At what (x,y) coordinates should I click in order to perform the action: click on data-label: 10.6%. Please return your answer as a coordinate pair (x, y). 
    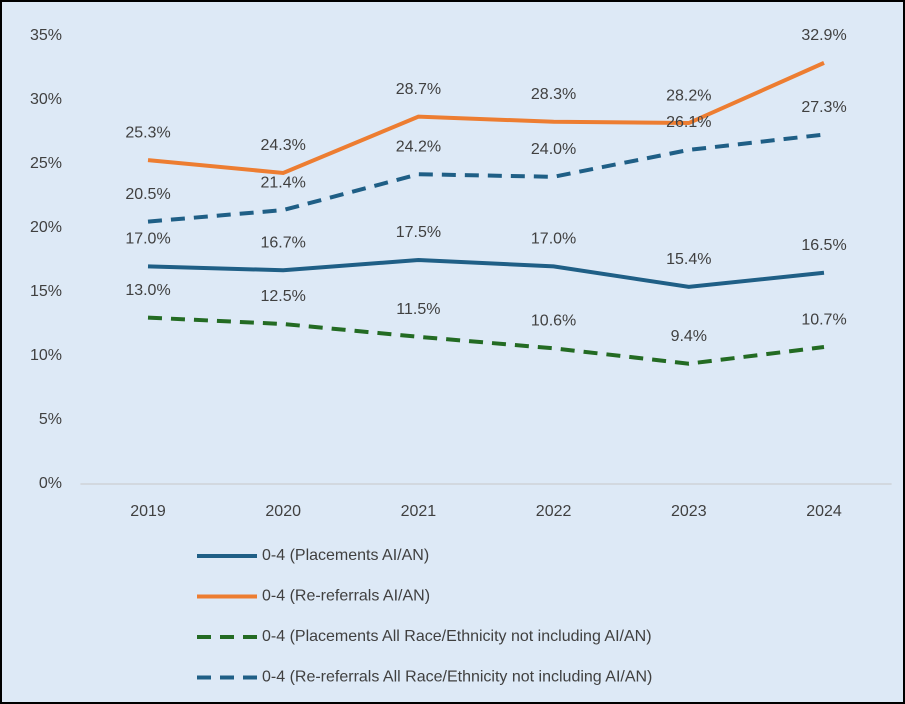
    Looking at the image, I should click on (553, 321).